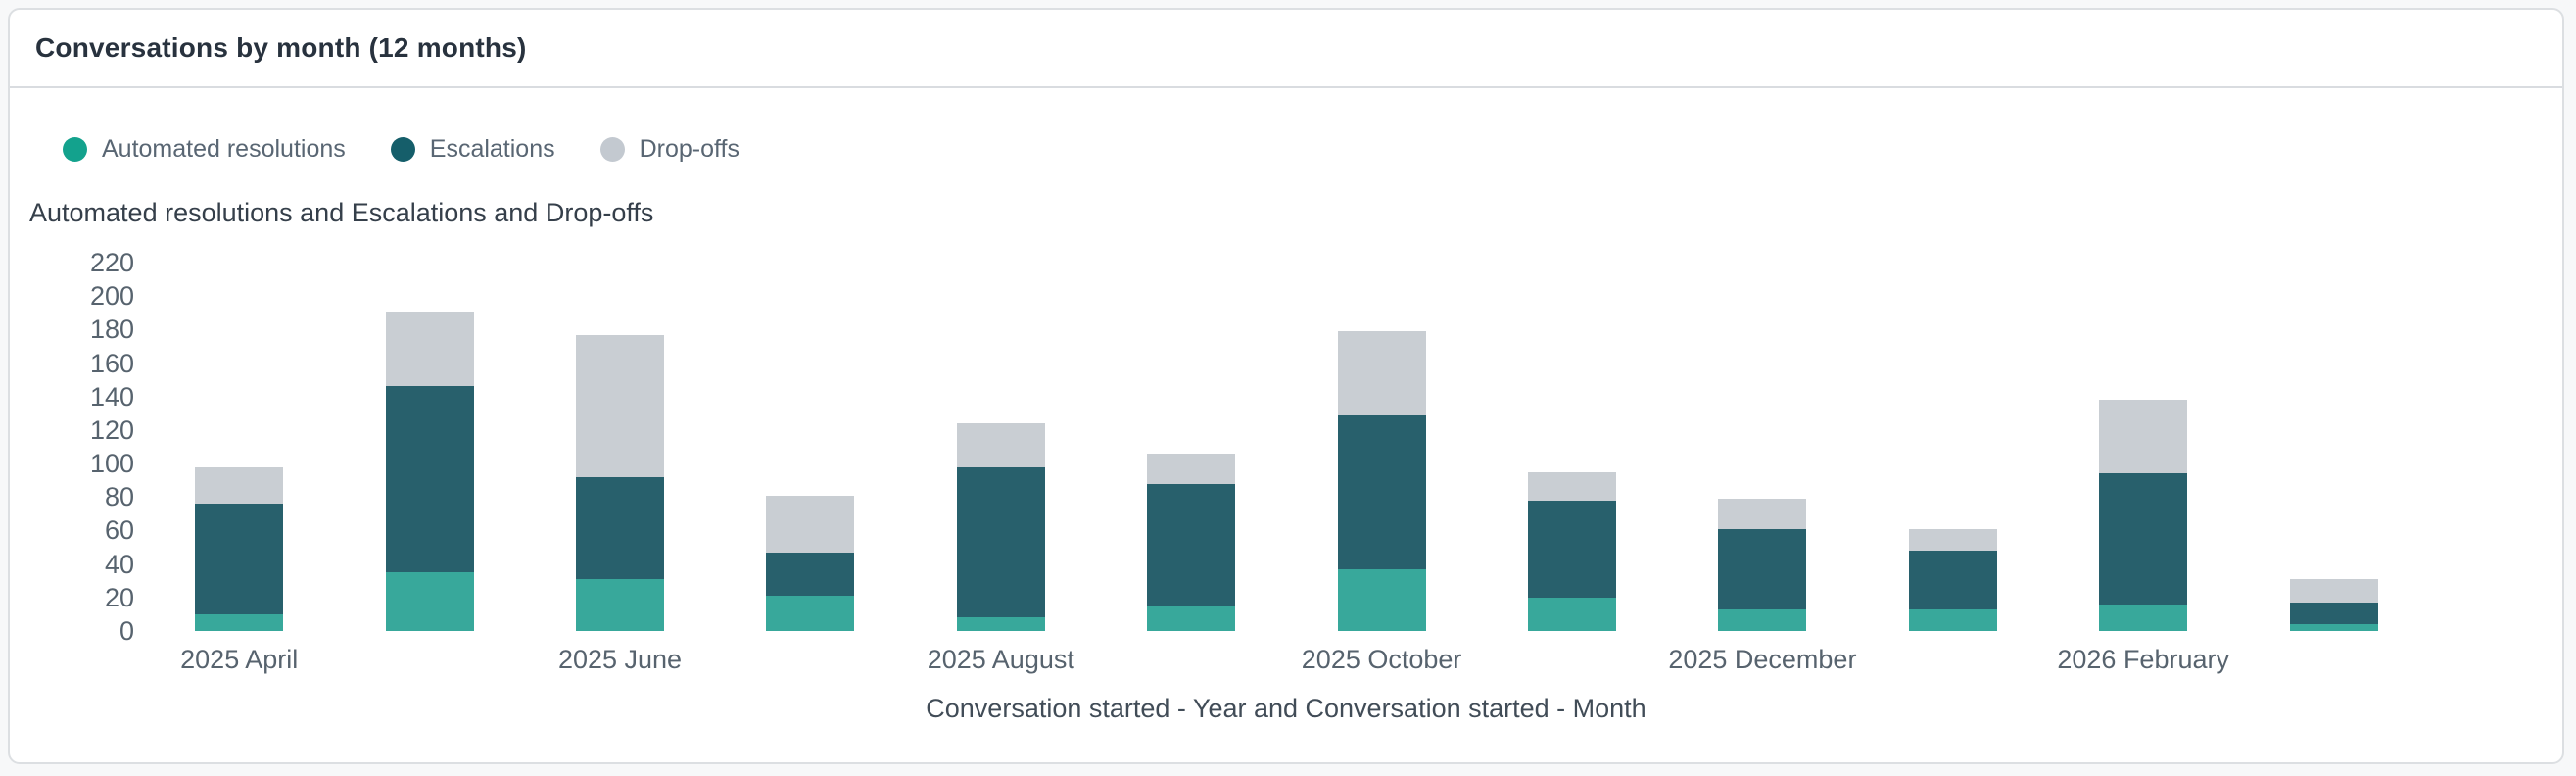 This screenshot has width=2576, height=776. What do you see at coordinates (75, 149) in the screenshot?
I see `legend-dot-automated-resolutions-icon` at bounding box center [75, 149].